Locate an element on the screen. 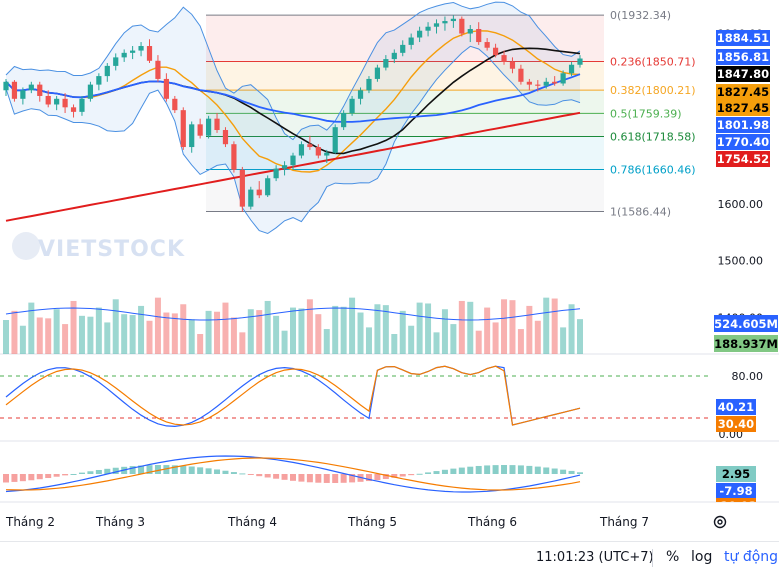 The height and width of the screenshot is (576, 779). time-axis-tick-label: Tháng 2 is located at coordinates (30, 522).